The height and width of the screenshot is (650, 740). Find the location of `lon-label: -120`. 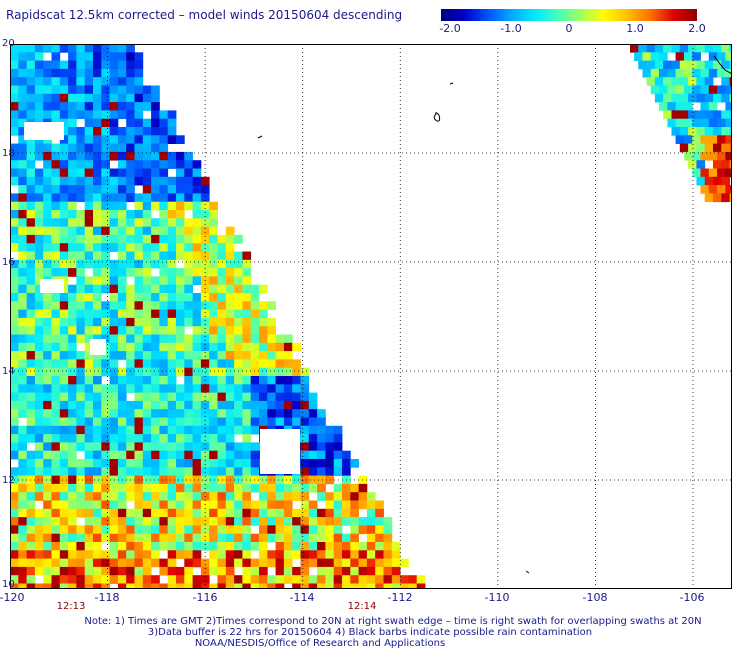

lon-label: -120 is located at coordinates (12, 597).